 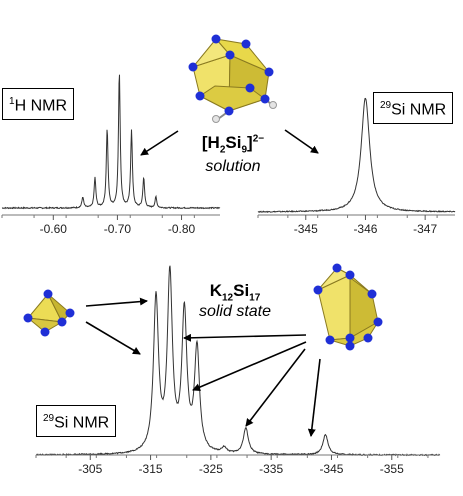 What do you see at coordinates (301, 141) in the screenshot?
I see `arrow-to-si-nmr` at bounding box center [301, 141].